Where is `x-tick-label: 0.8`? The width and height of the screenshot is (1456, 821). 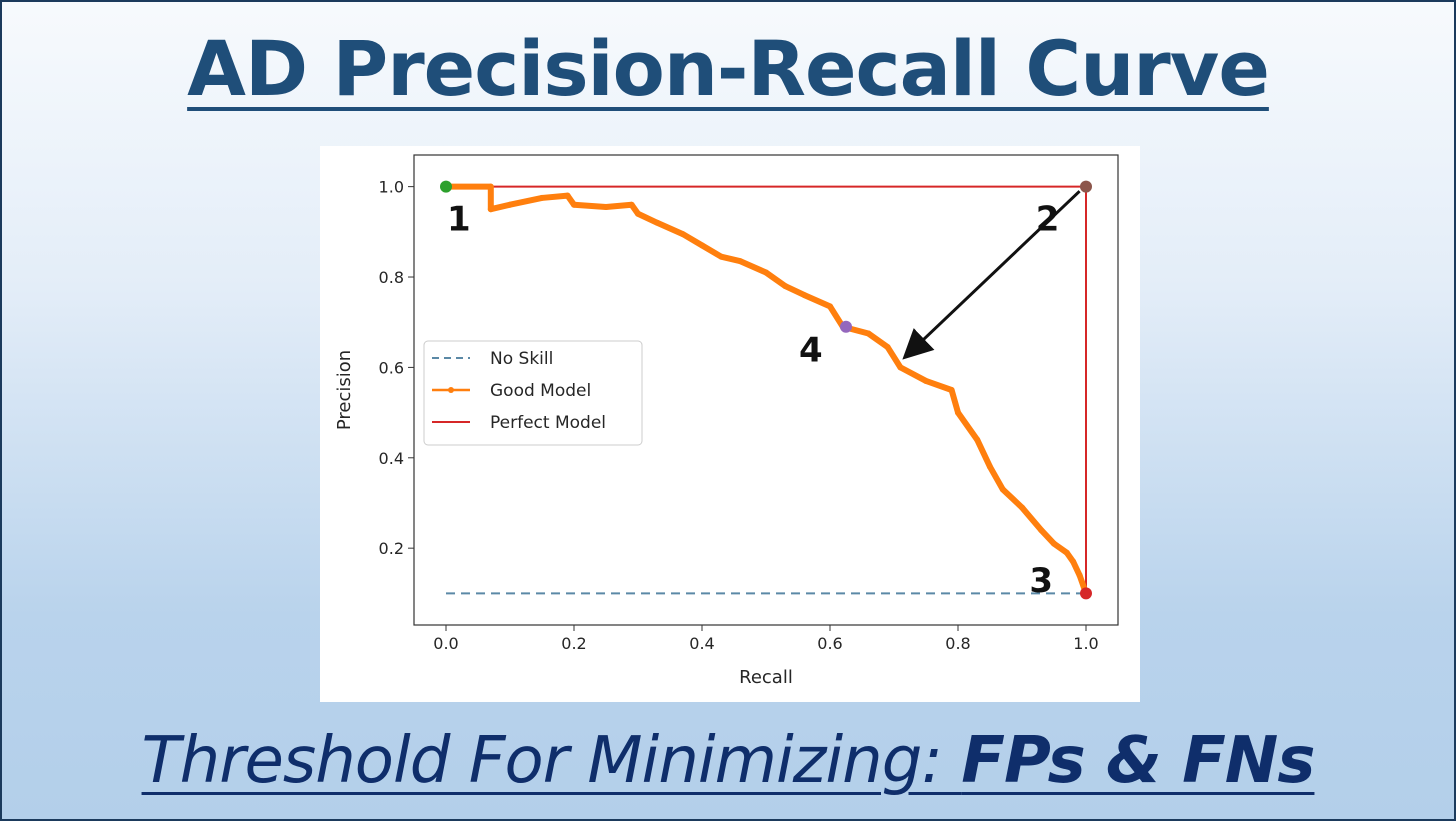 x-tick-label: 0.8 is located at coordinates (957, 643).